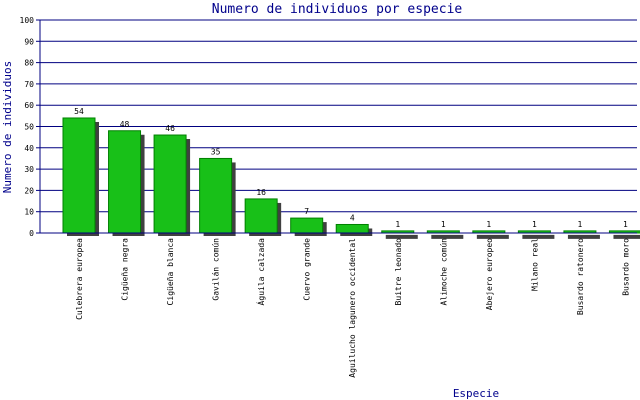  Describe the element at coordinates (216, 269) in the screenshot. I see `x-tick-label: Gavilán común` at that location.